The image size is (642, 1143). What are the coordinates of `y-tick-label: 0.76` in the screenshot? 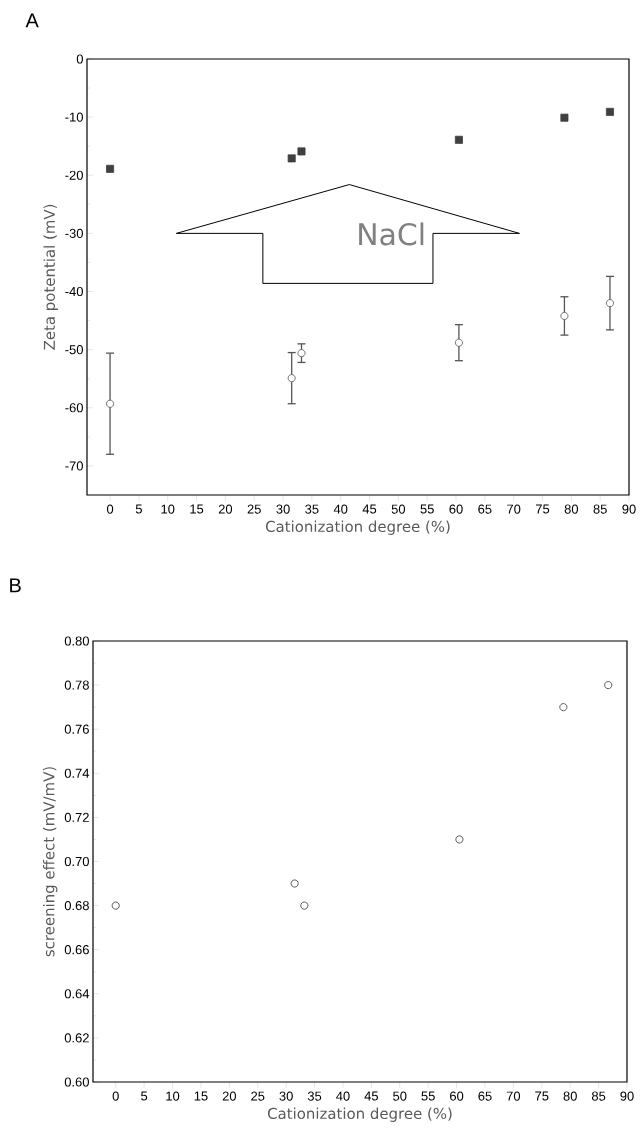 It's located at (76, 729).